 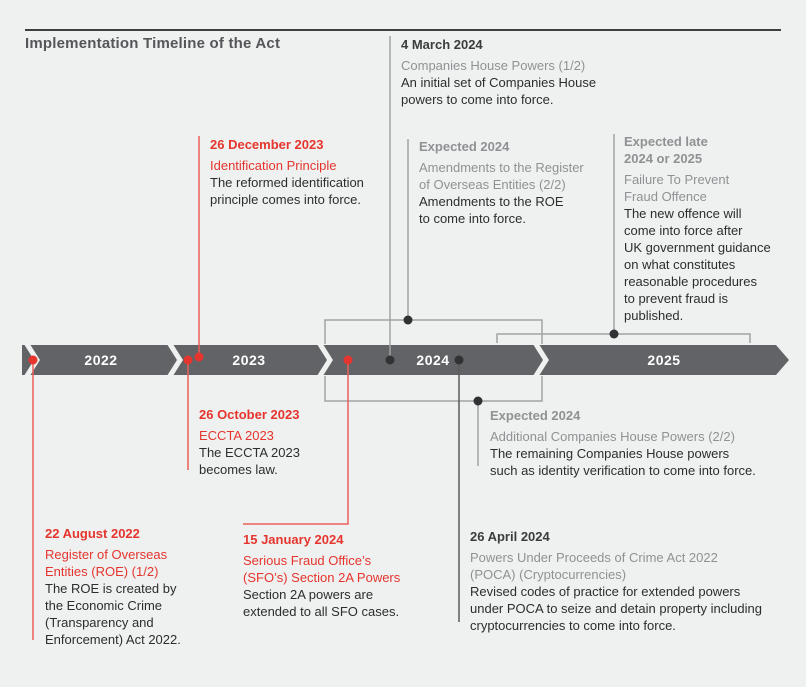 What do you see at coordinates (33, 360) in the screenshot?
I see `marker-22-august-2022` at bounding box center [33, 360].